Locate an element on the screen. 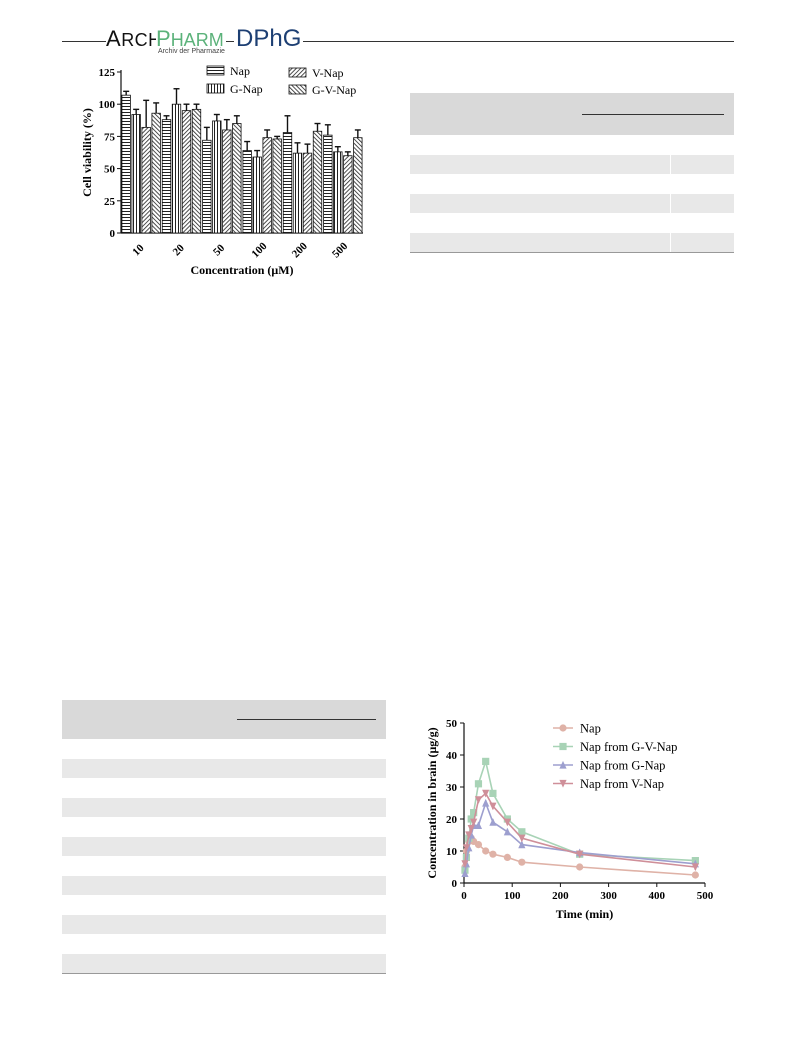 The image size is (793, 1043). x-tick-label: 200 is located at coordinates (300, 250).